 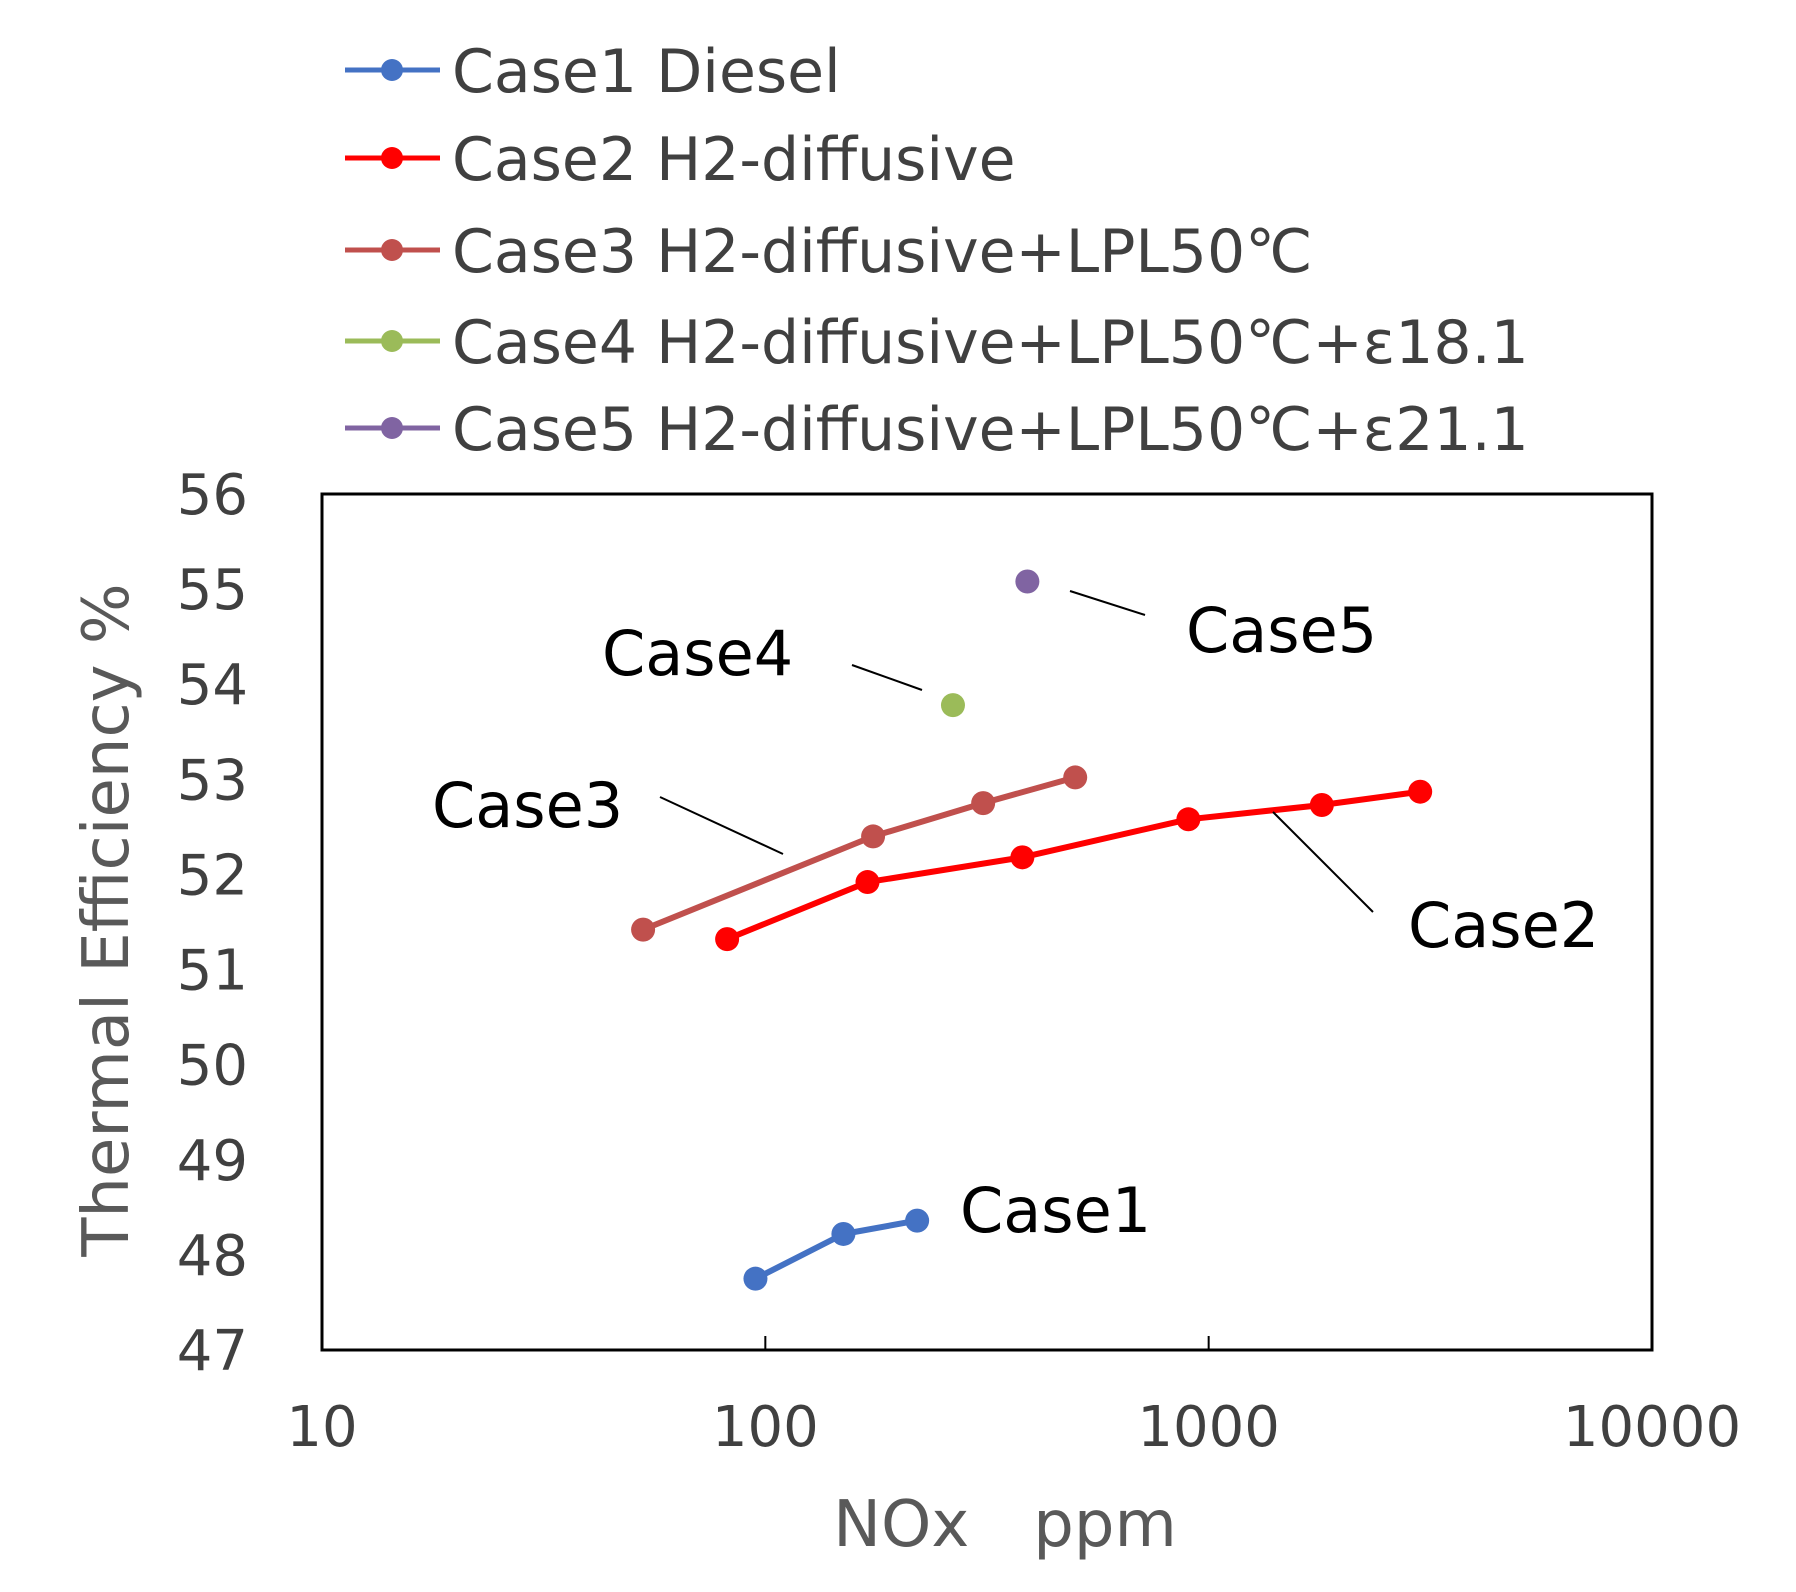 What do you see at coordinates (321, 1427) in the screenshot?
I see `x-tick-label: 10` at bounding box center [321, 1427].